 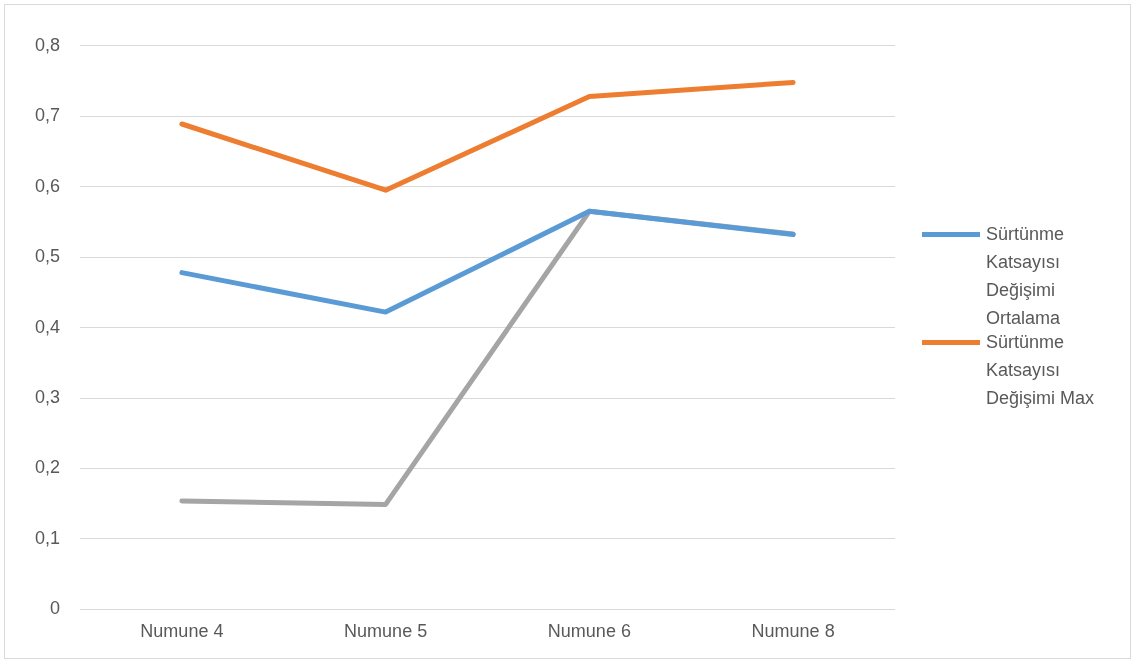 I want to click on y-tick-label: 0,2, so click(x=47, y=467).